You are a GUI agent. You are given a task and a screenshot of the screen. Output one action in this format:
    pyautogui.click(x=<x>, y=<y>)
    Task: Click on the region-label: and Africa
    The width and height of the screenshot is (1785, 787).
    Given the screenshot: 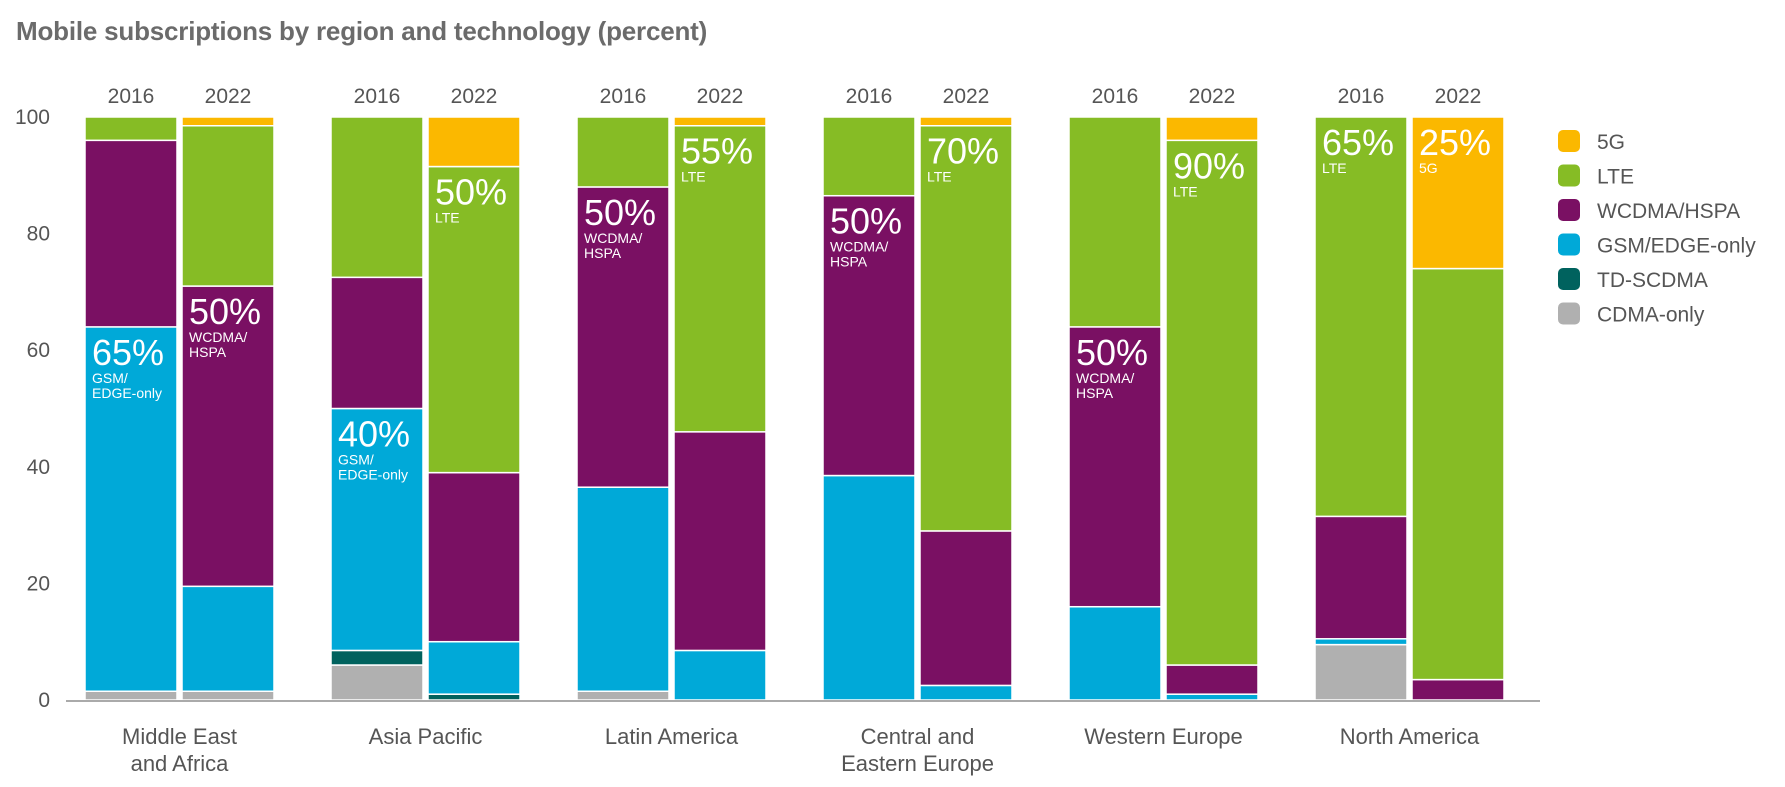 What is the action you would take?
    pyautogui.click(x=180, y=763)
    